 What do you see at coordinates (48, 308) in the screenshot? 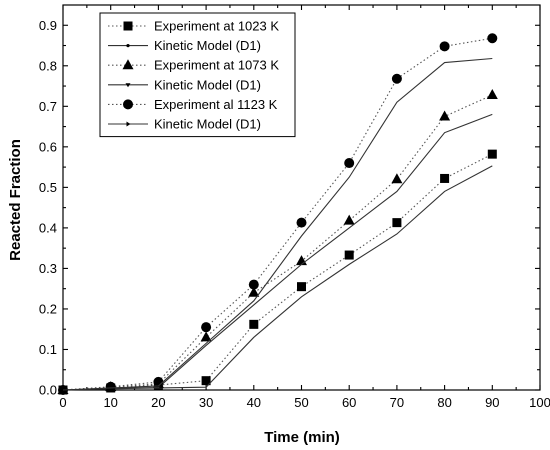
I see `y-tick-label: 0.2` at bounding box center [48, 308].